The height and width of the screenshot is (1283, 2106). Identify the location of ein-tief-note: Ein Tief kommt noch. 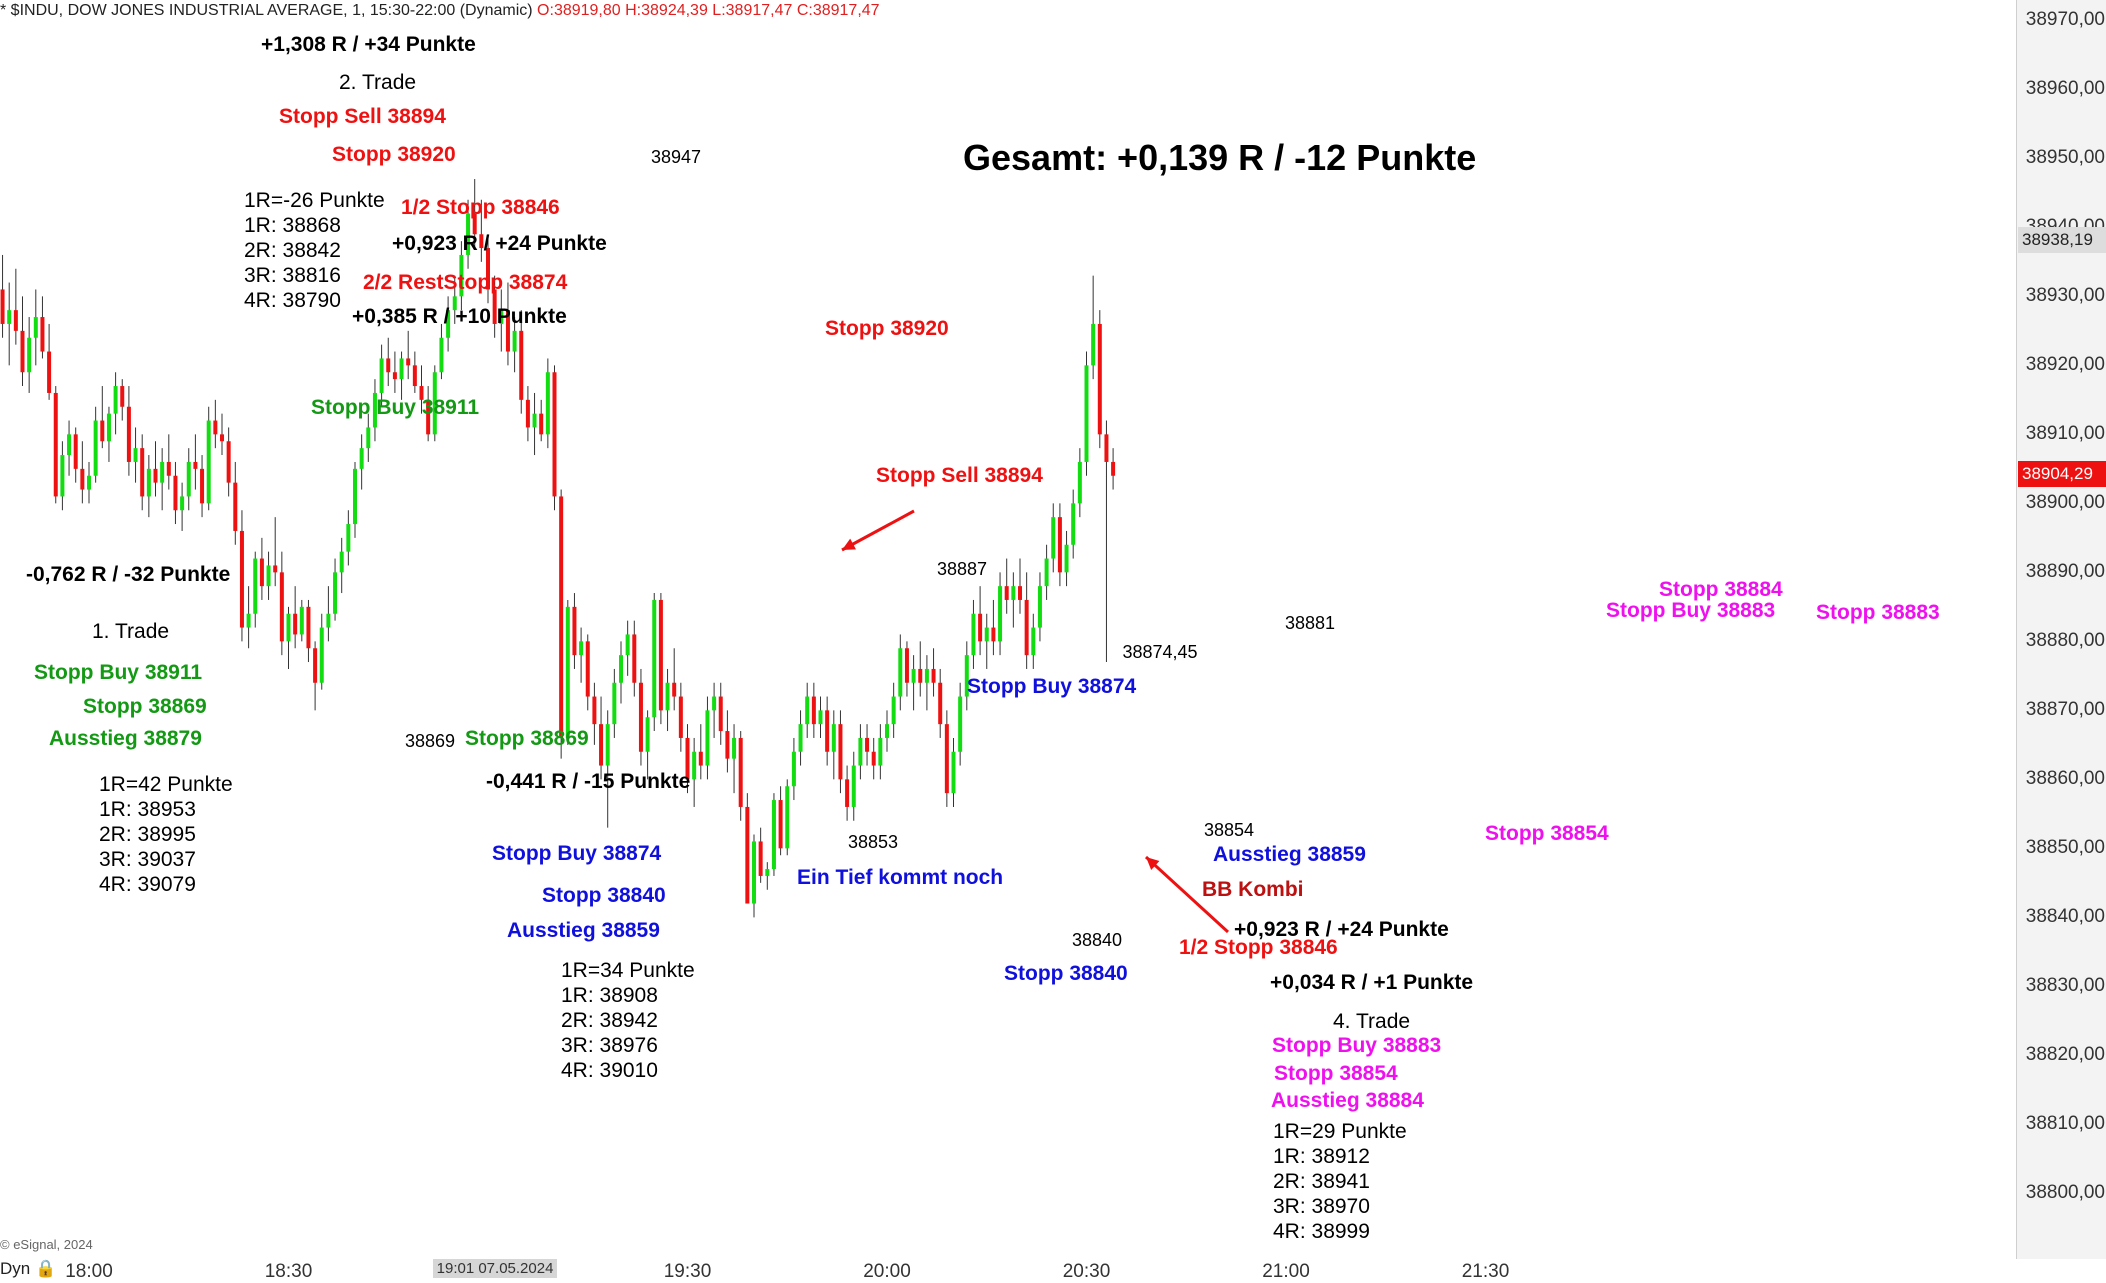
(900, 877).